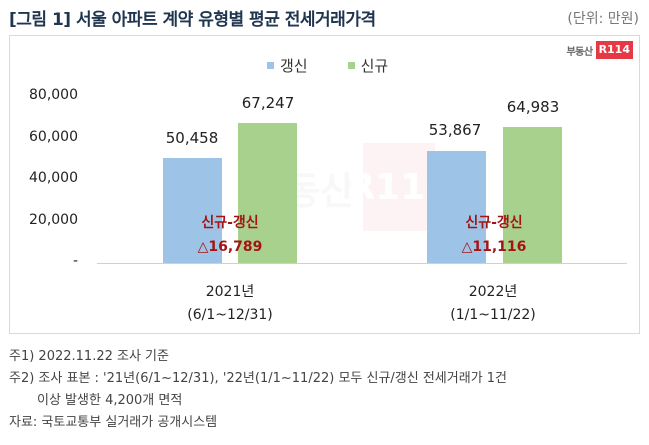 Image resolution: width=649 pixels, height=445 pixels. I want to click on logo: 부동산 R114, so click(599, 50).